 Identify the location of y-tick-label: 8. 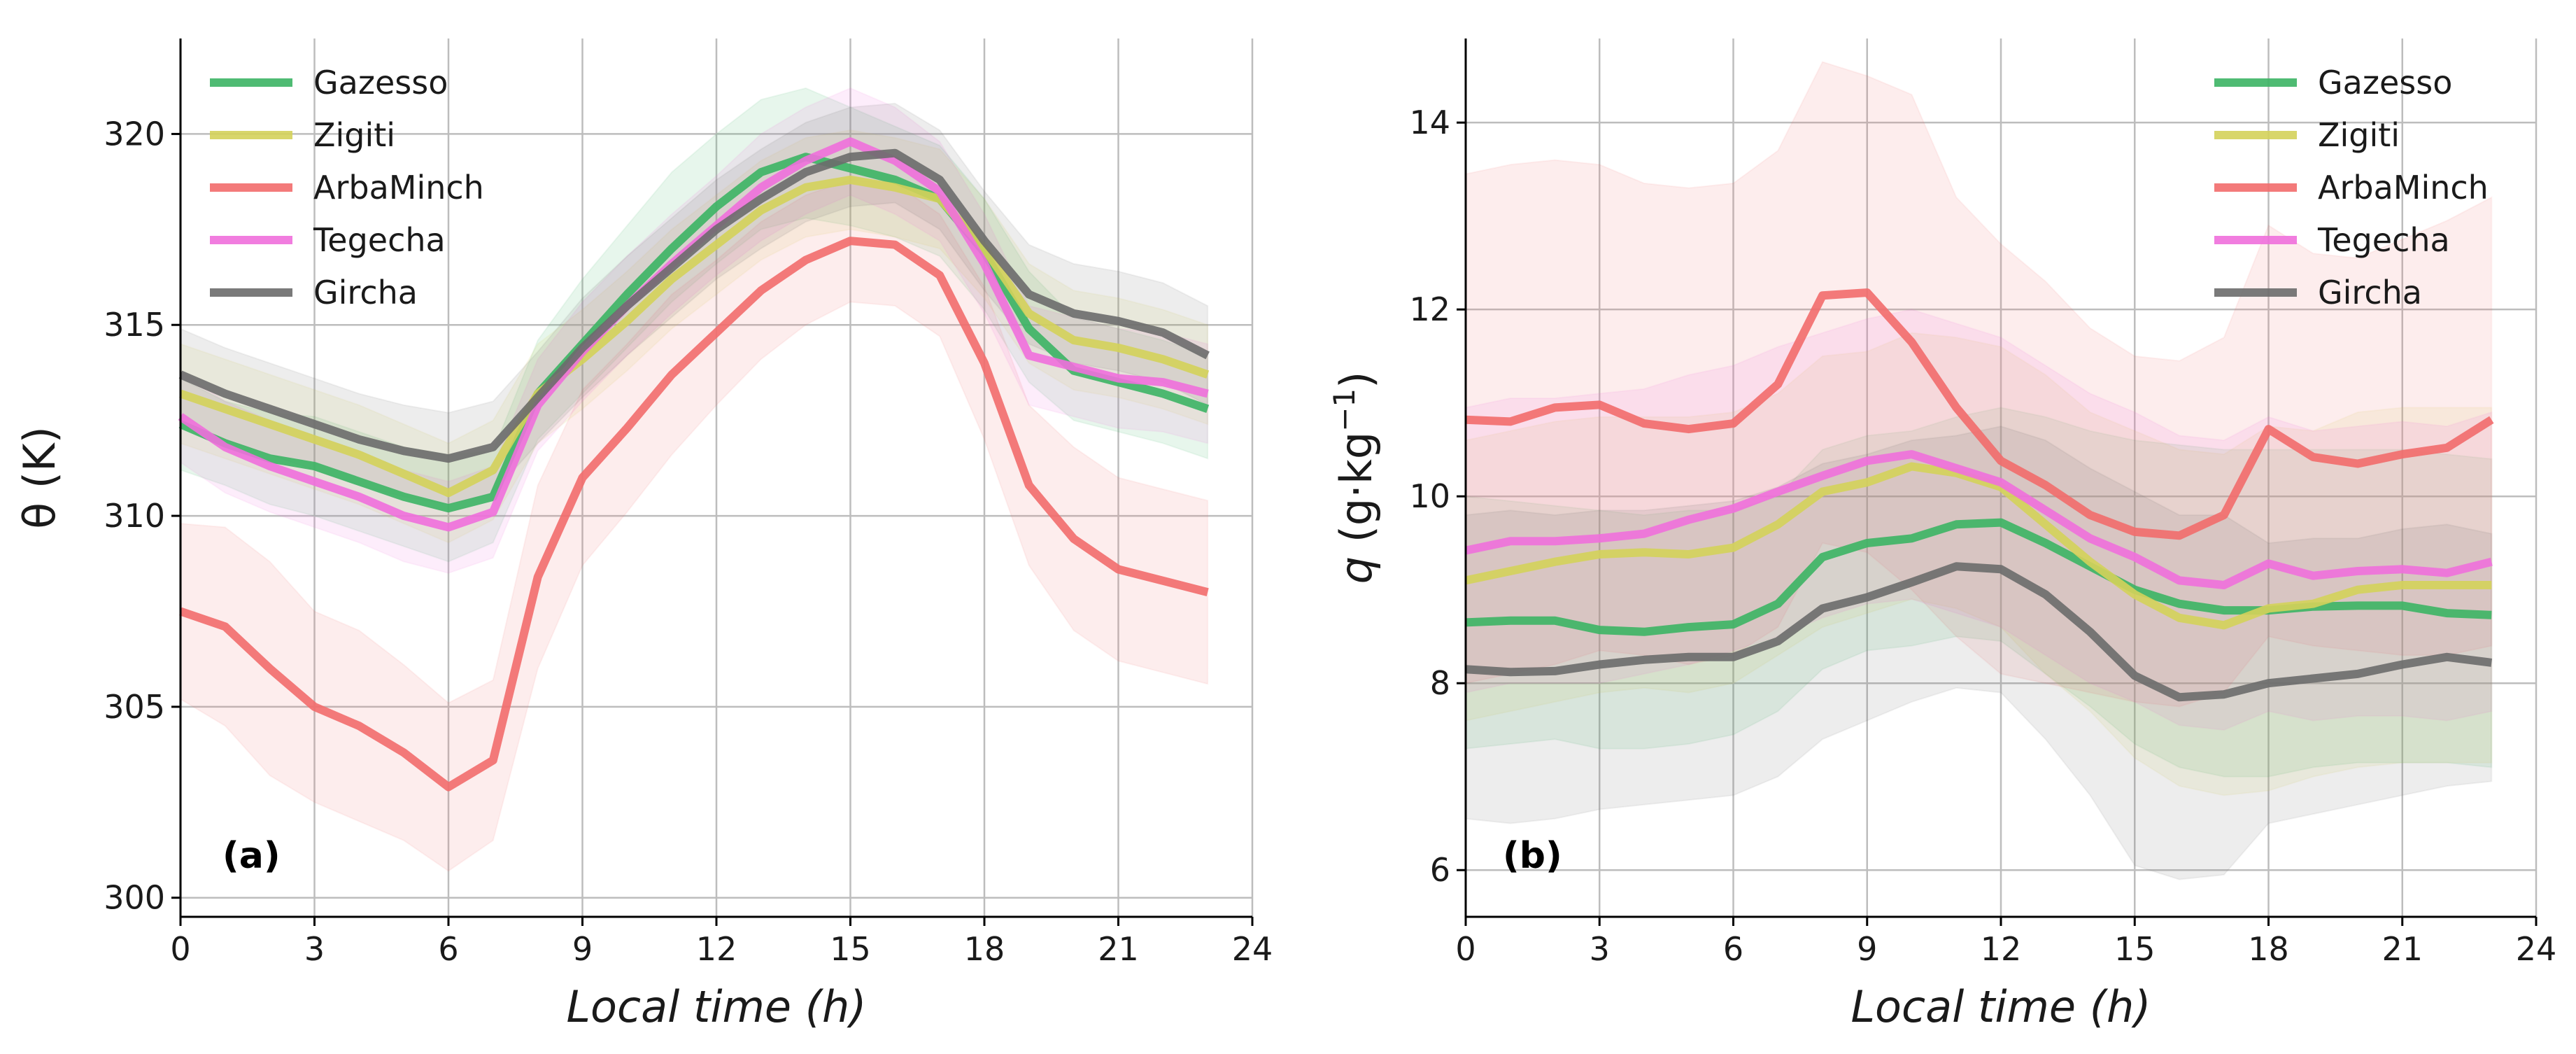
(1440, 683).